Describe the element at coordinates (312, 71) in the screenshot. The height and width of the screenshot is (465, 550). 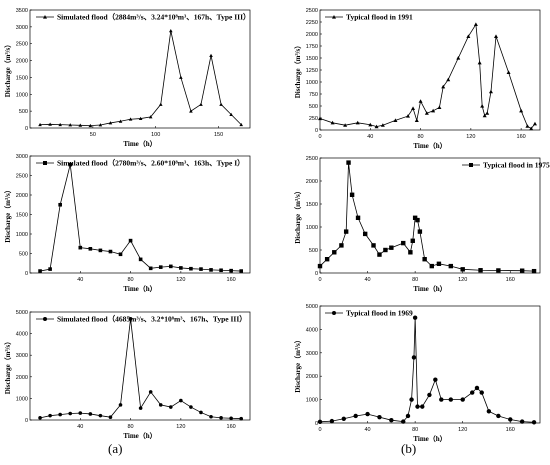
I see `y-tick-label: 1250` at that location.